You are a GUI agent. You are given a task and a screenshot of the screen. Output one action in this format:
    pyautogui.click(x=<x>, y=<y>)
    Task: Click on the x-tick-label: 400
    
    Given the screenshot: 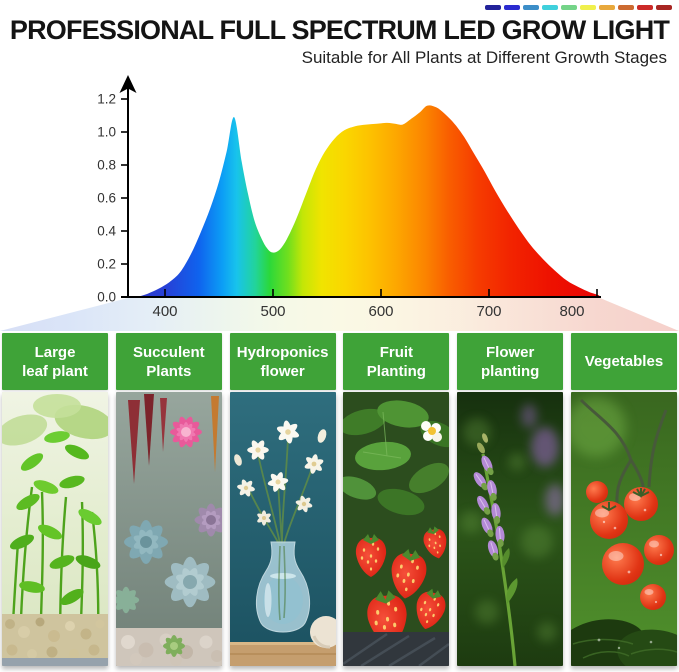 What is the action you would take?
    pyautogui.click(x=164, y=311)
    